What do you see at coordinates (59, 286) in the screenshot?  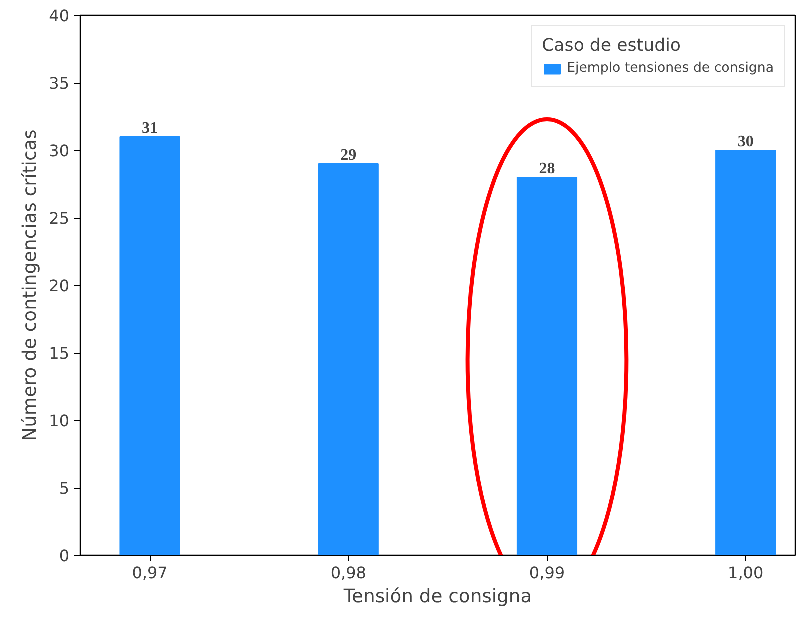 I see `y-tick-label: 20` at bounding box center [59, 286].